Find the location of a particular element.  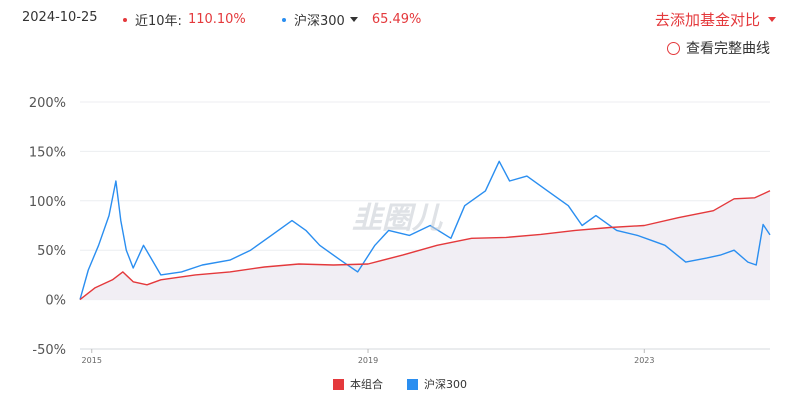

y-tick-label: 50% is located at coordinates (51, 251).